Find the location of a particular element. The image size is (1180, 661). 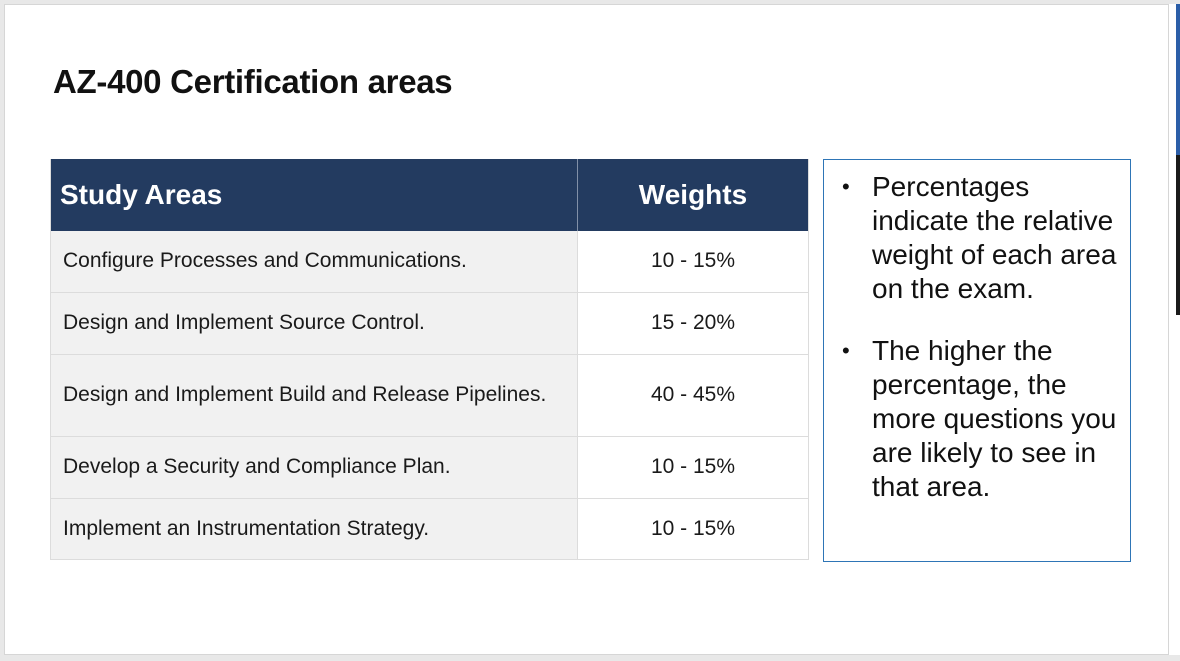

header-weights: Weights is located at coordinates (693, 195).